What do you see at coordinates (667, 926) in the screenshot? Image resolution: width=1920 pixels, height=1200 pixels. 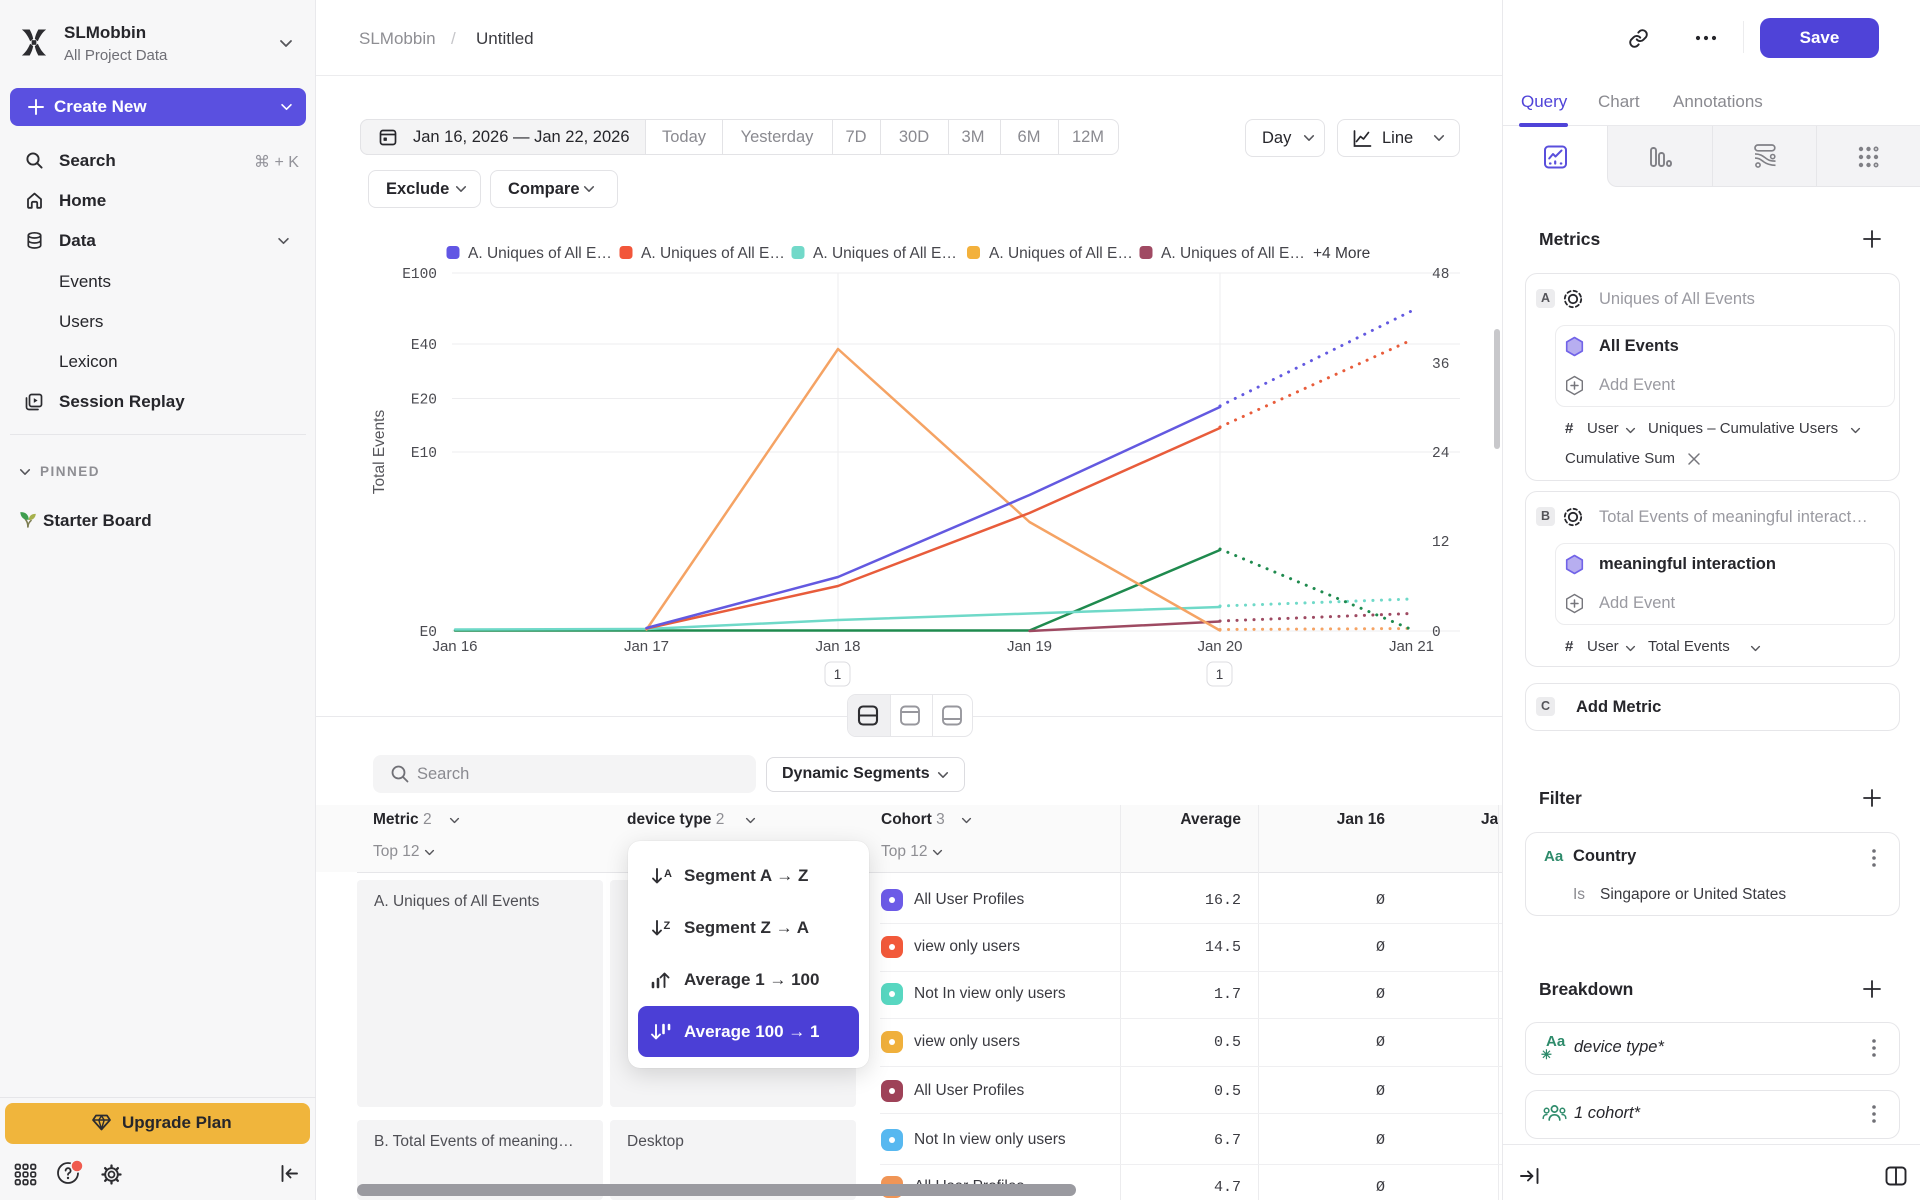 I see `svg-text: Z` at bounding box center [667, 926].